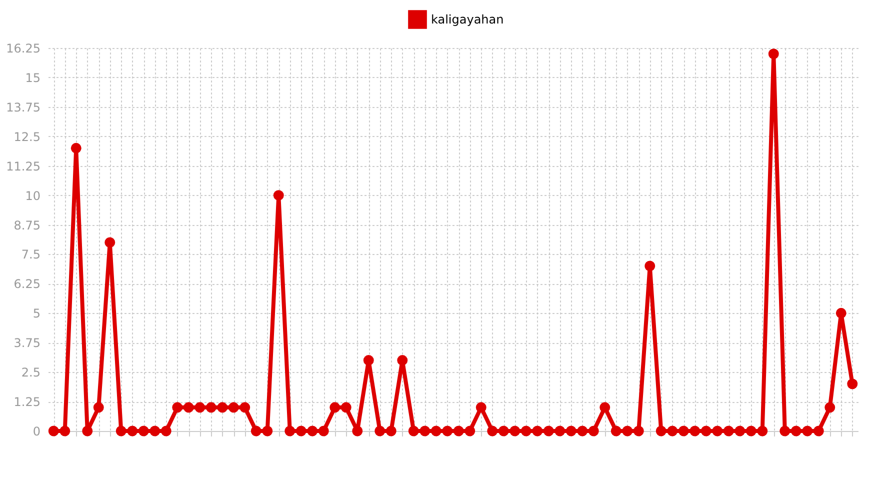  What do you see at coordinates (30, 373) in the screenshot?
I see `y-tick-label: 2.5` at bounding box center [30, 373].